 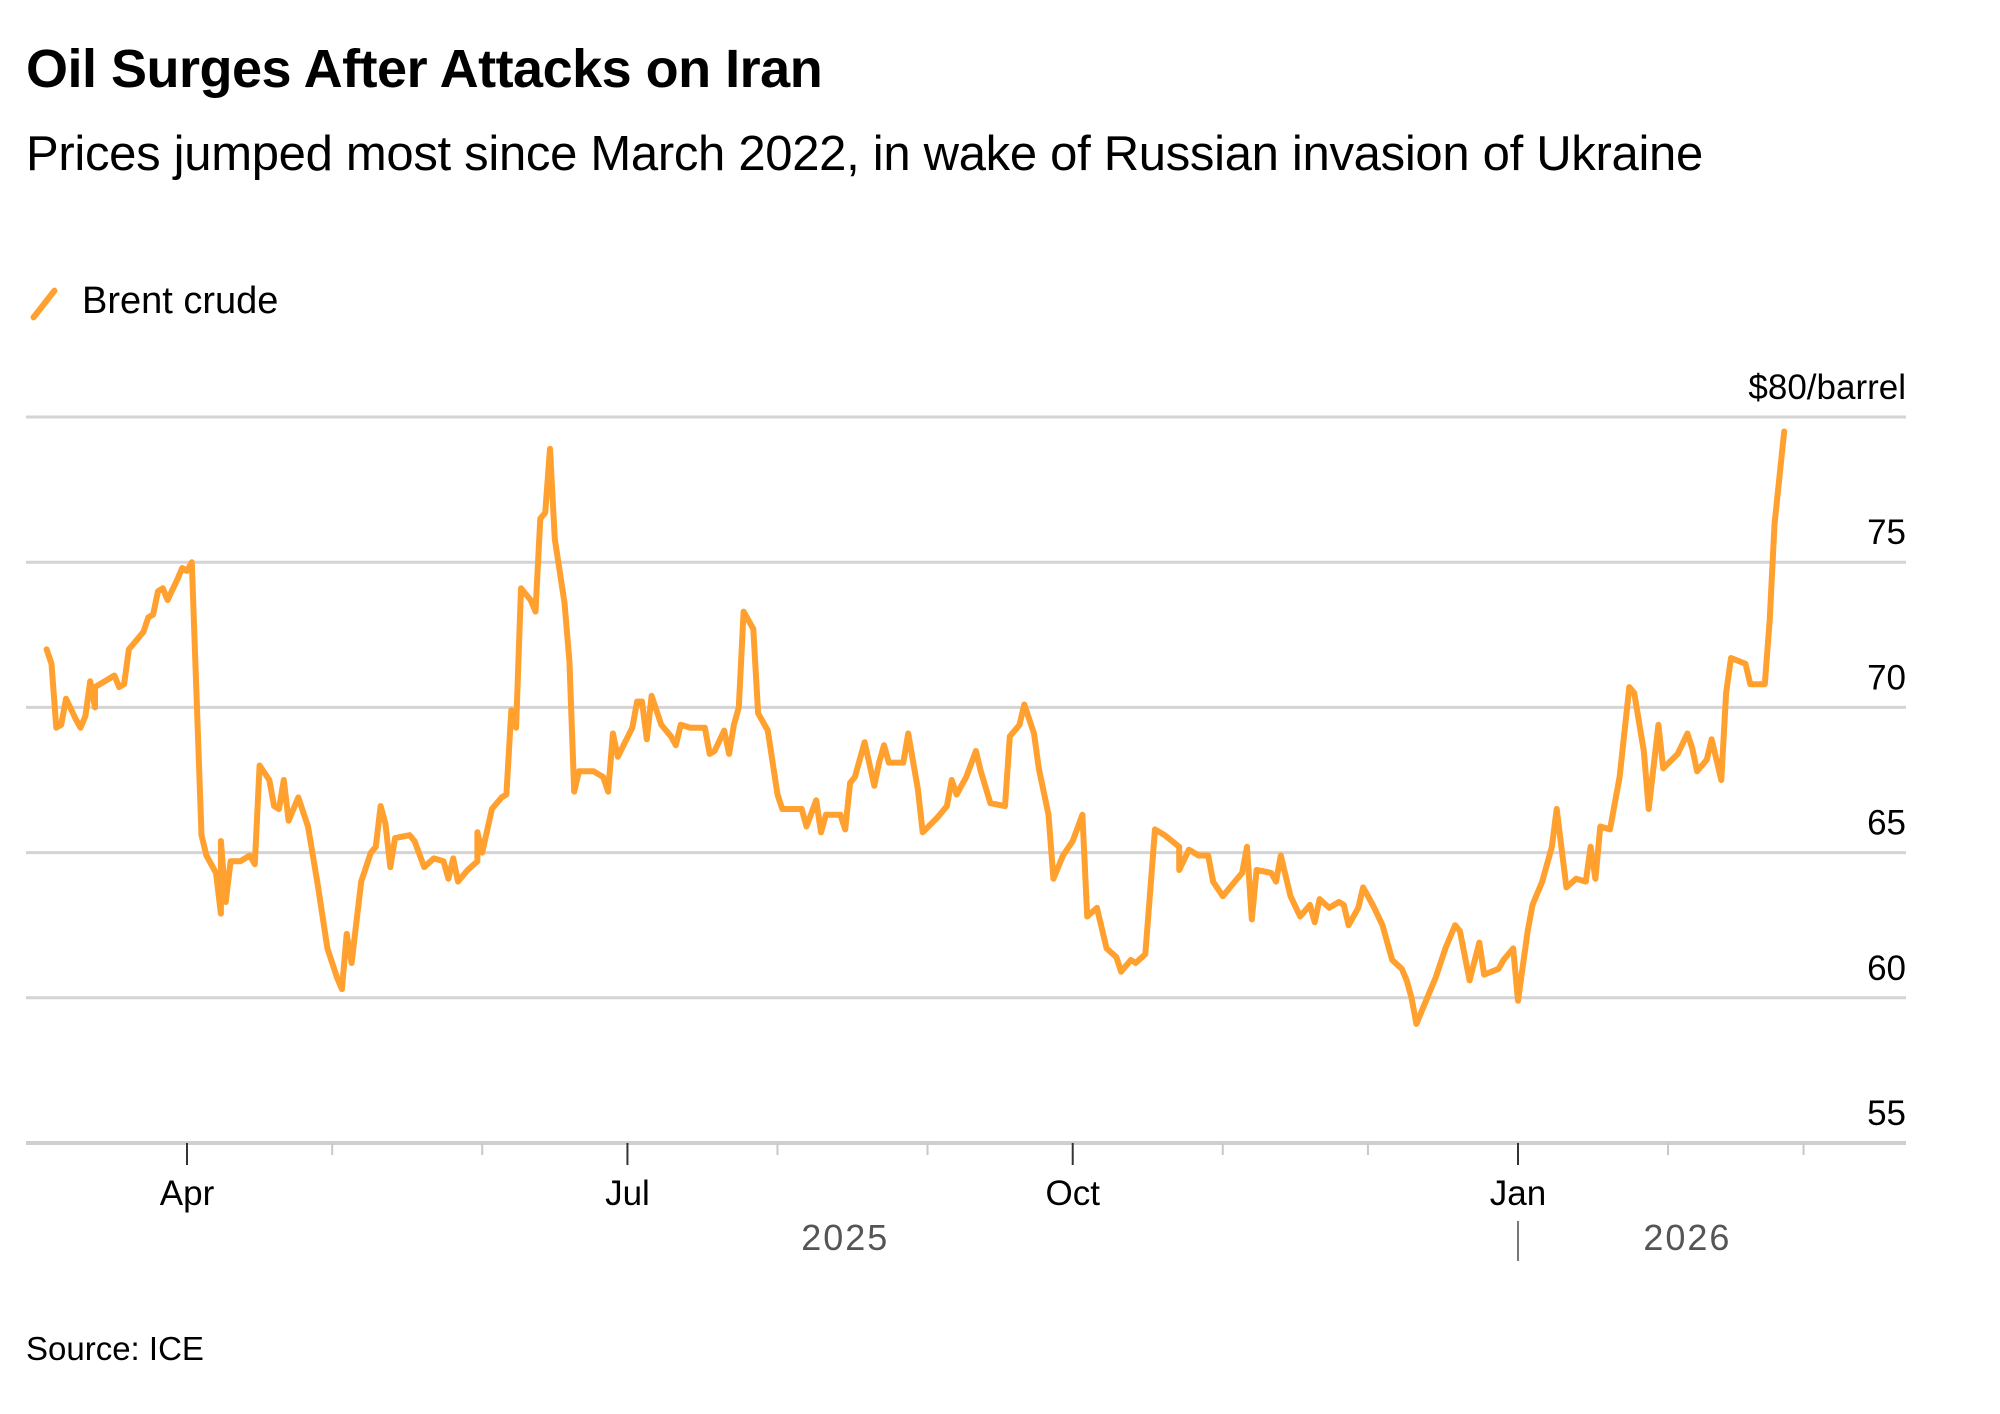 I want to click on x-tick-label: Jul, so click(x=627, y=1193).